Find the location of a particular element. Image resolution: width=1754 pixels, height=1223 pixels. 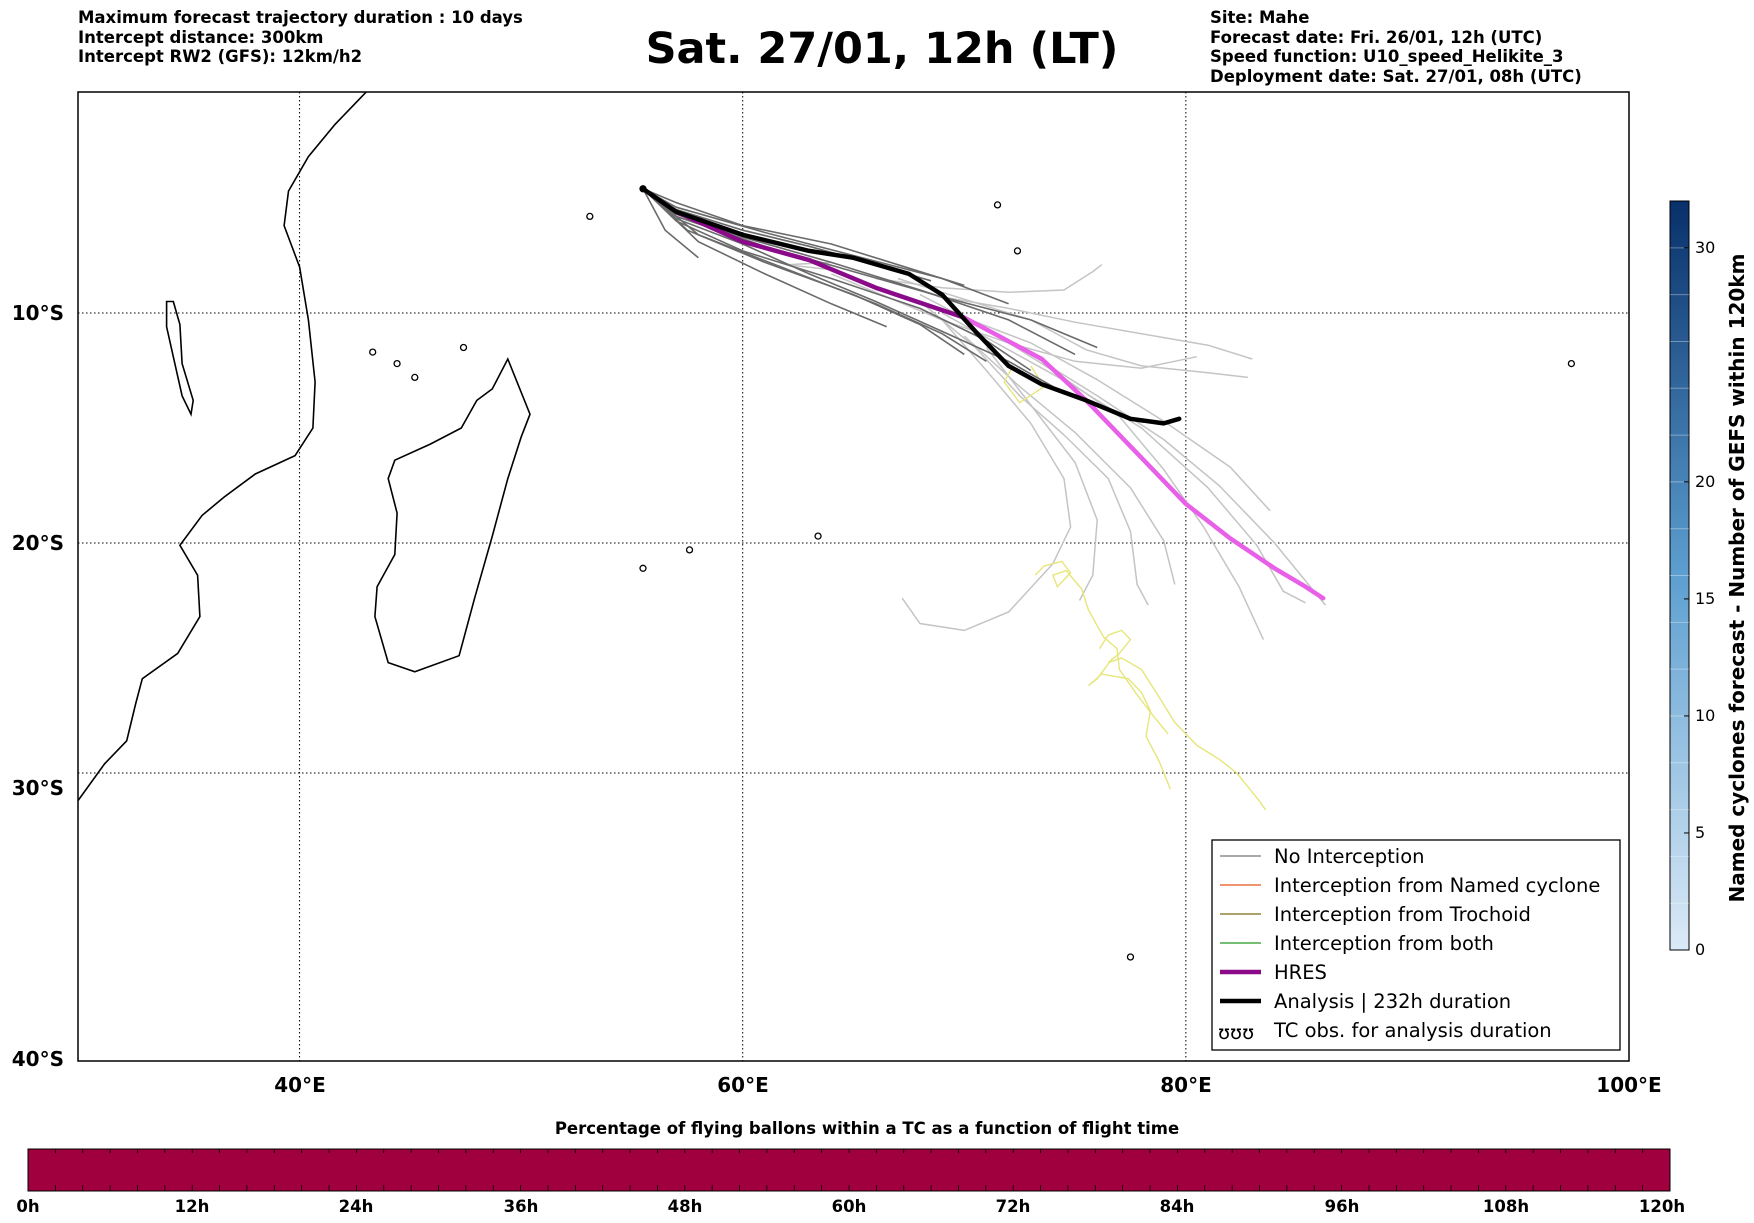

colorbar-bottom-tick-label: 84h is located at coordinates (1177, 1206).